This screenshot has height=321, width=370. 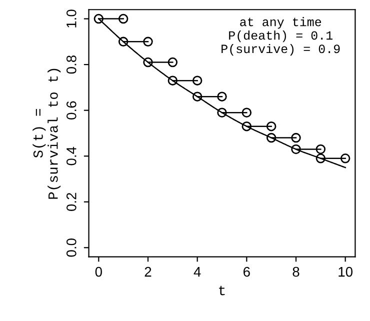 What do you see at coordinates (247, 271) in the screenshot?
I see `x-tick-label: 6` at bounding box center [247, 271].